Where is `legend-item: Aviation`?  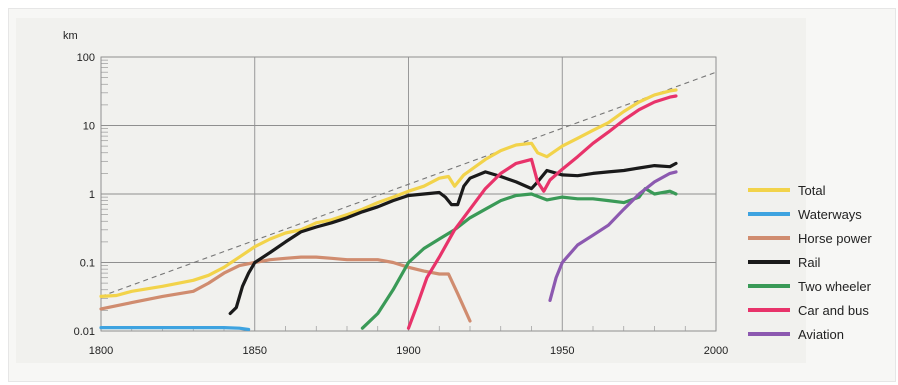 legend-item: Aviation is located at coordinates (823, 334).